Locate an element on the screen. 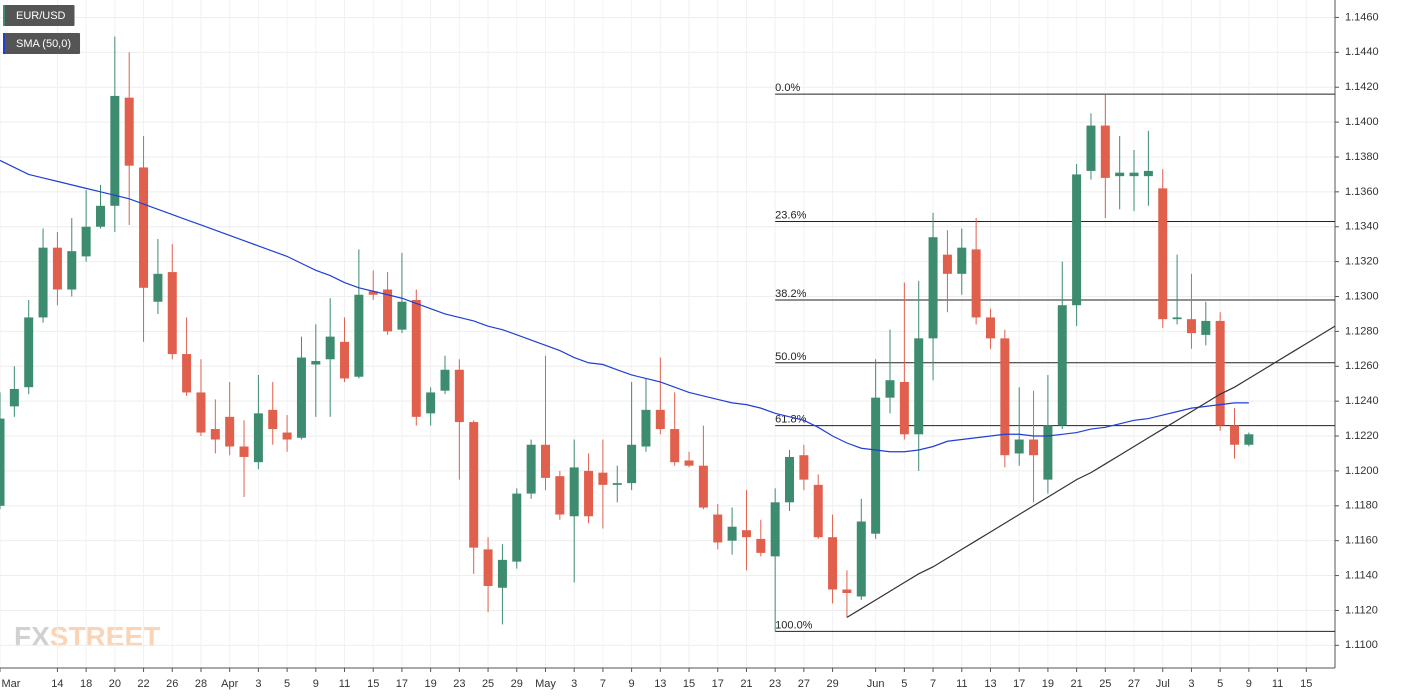 The width and height of the screenshot is (1405, 700). fib-label: 61.8% is located at coordinates (790, 420).